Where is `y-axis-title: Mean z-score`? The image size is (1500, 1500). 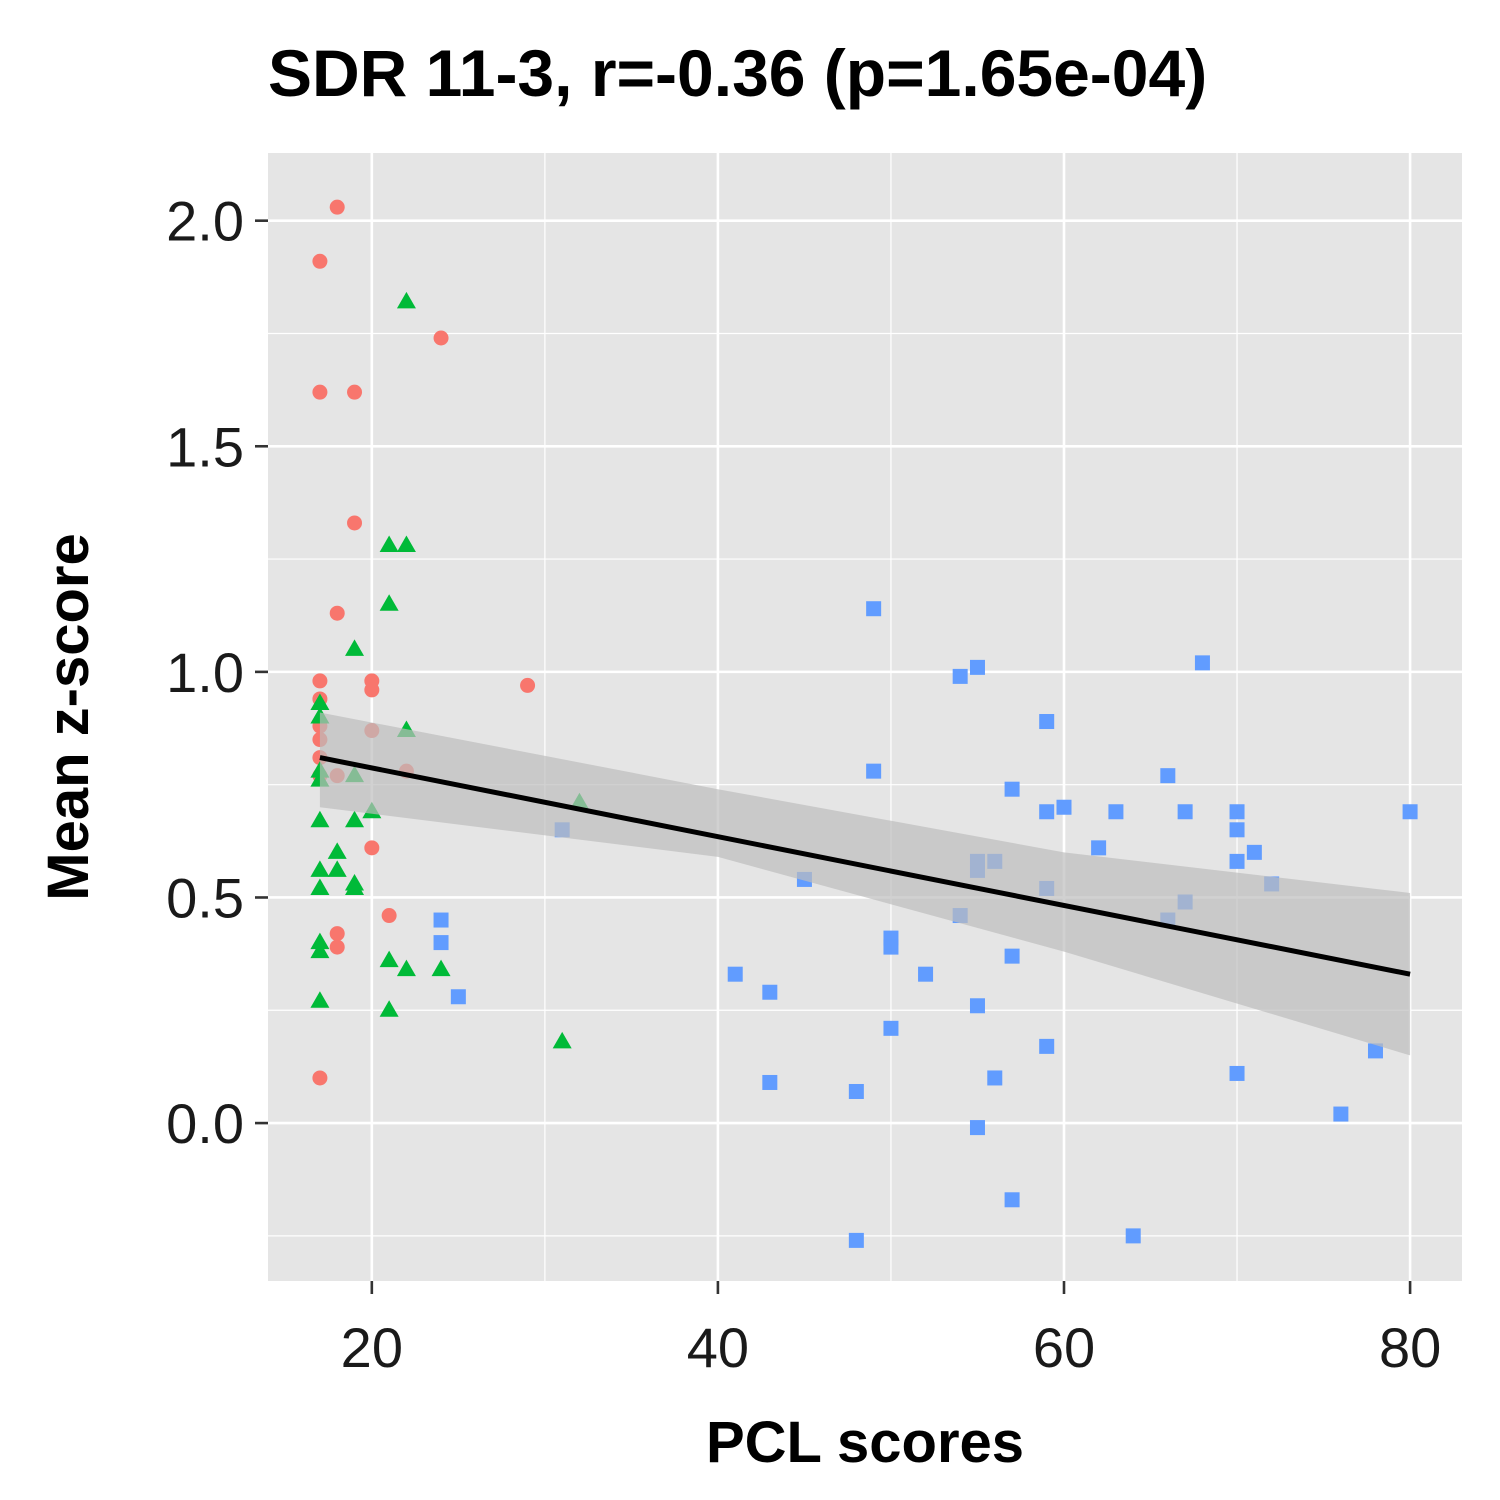 y-axis-title: Mean z-score is located at coordinates (68, 716).